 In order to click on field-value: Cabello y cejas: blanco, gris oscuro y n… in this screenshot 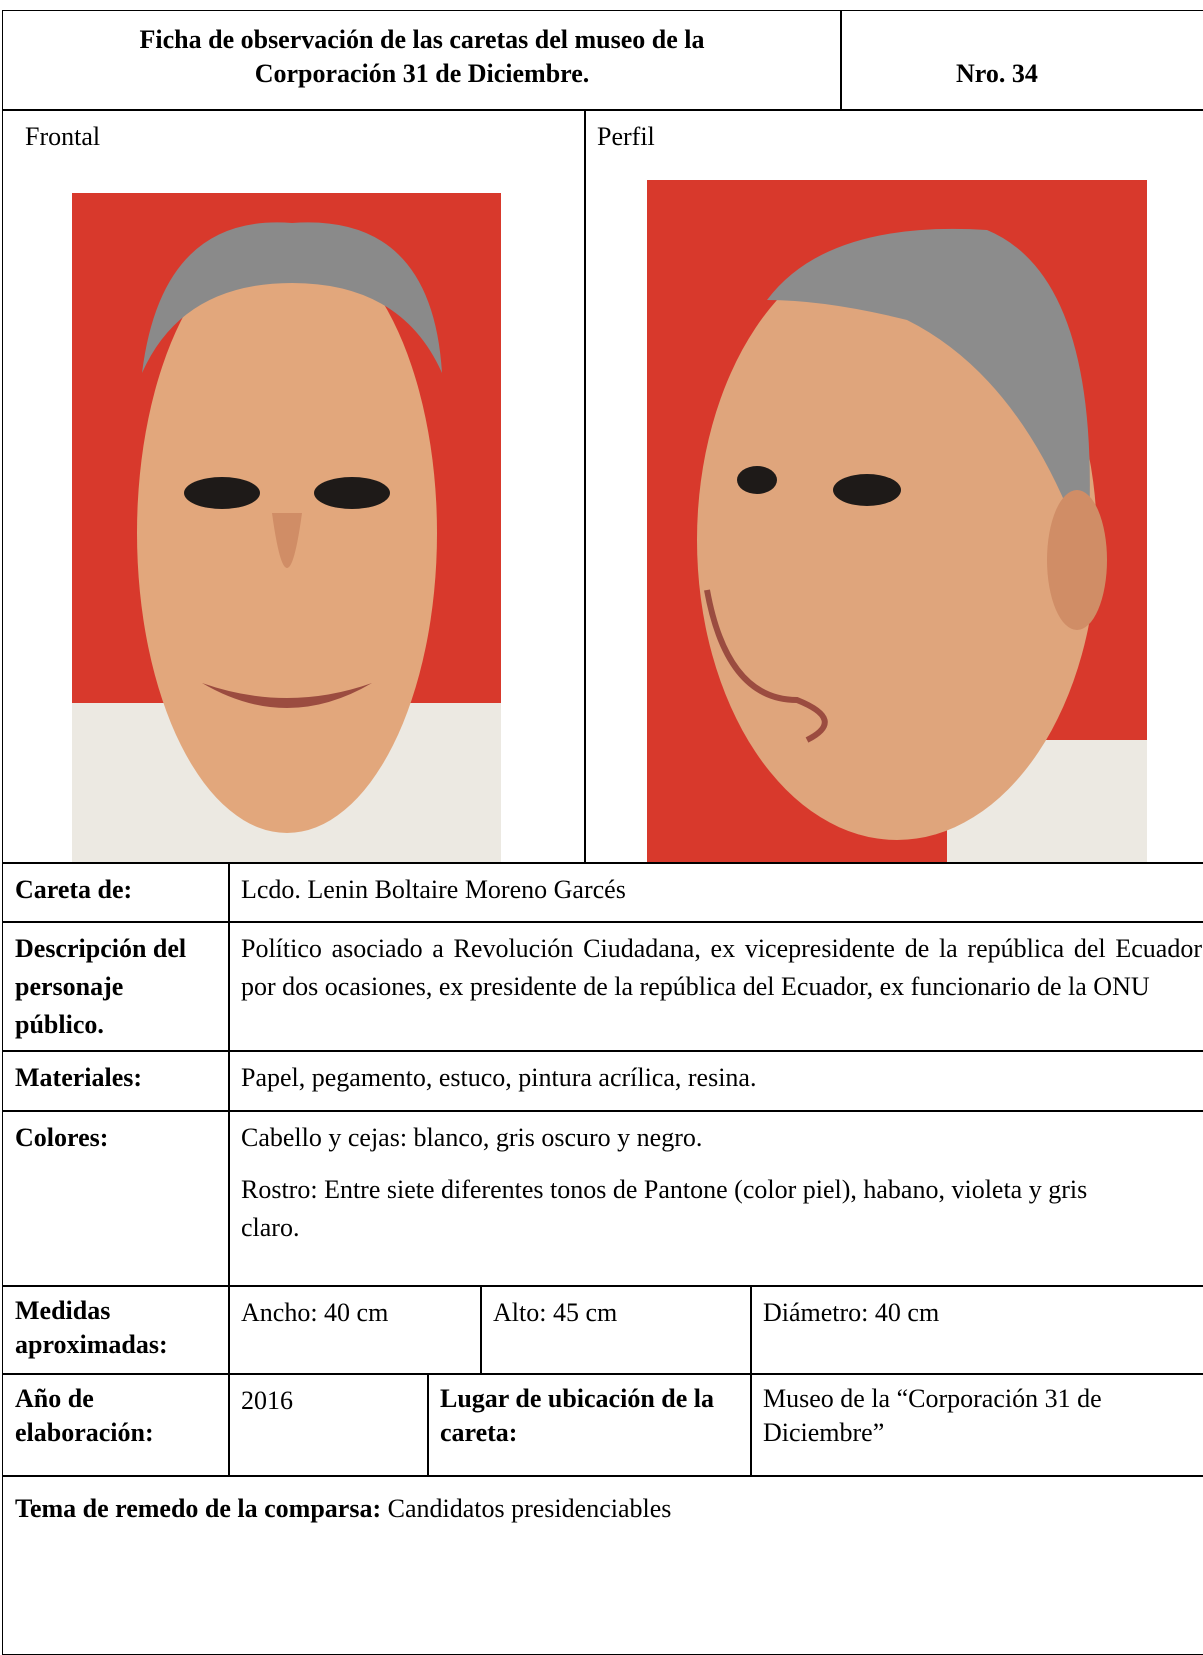, I will do `click(715, 1198)`.